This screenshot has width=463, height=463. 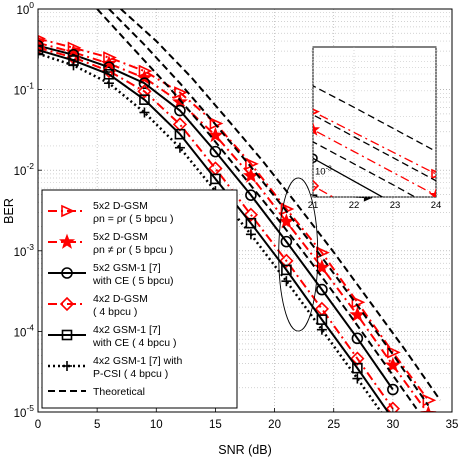 I want to click on legend-label: 4x2 GSM-1 [7], so click(x=127, y=330).